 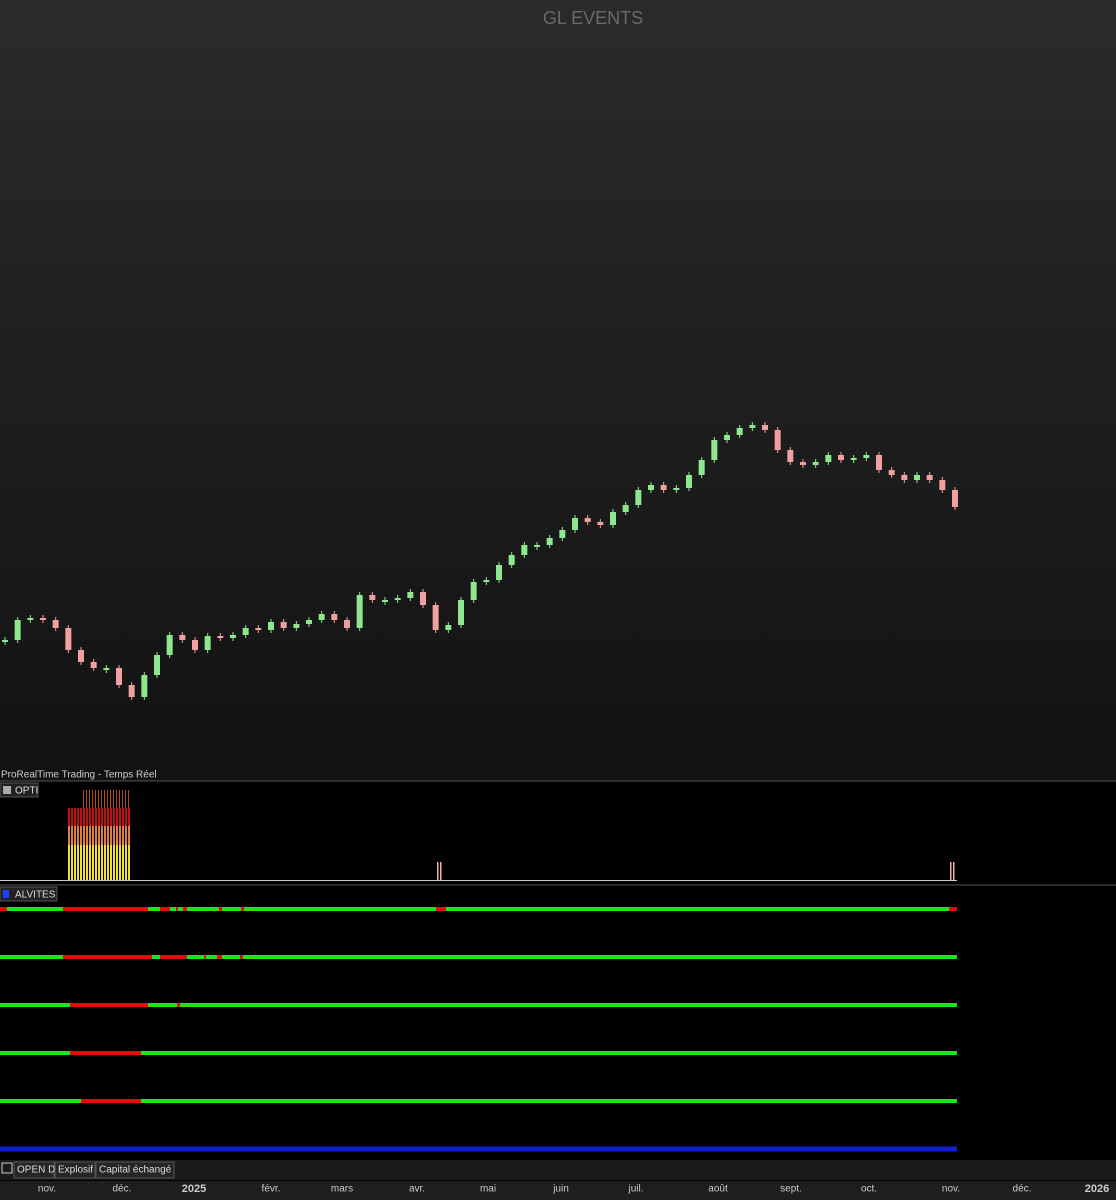 What do you see at coordinates (558, 833) in the screenshot?
I see `opti-panel` at bounding box center [558, 833].